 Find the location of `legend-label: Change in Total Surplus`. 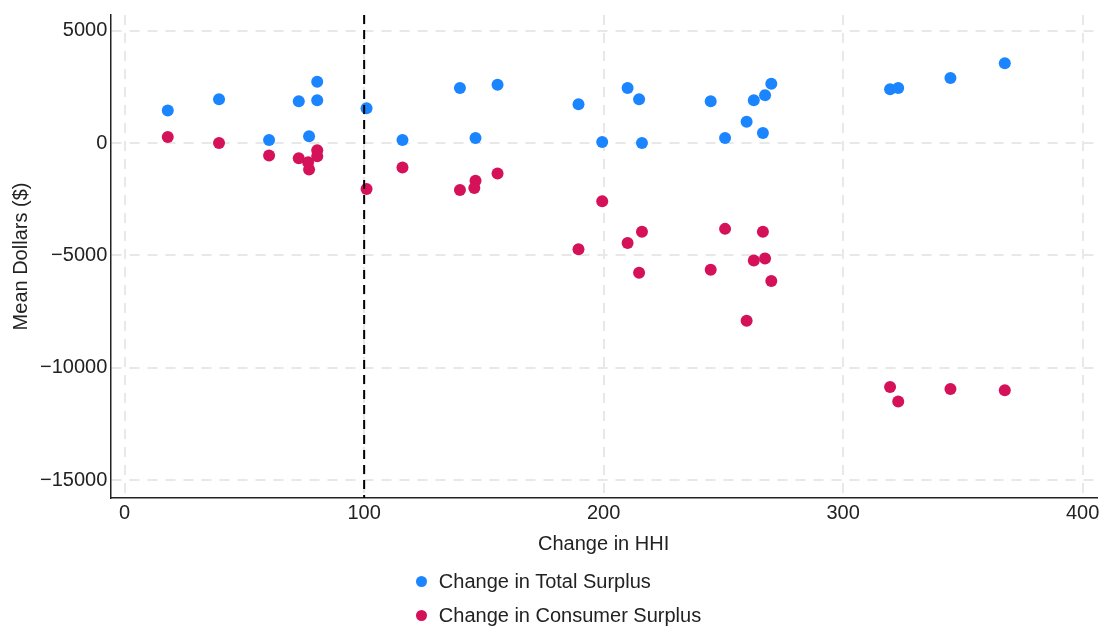

legend-label: Change in Total Surplus is located at coordinates (544, 581).